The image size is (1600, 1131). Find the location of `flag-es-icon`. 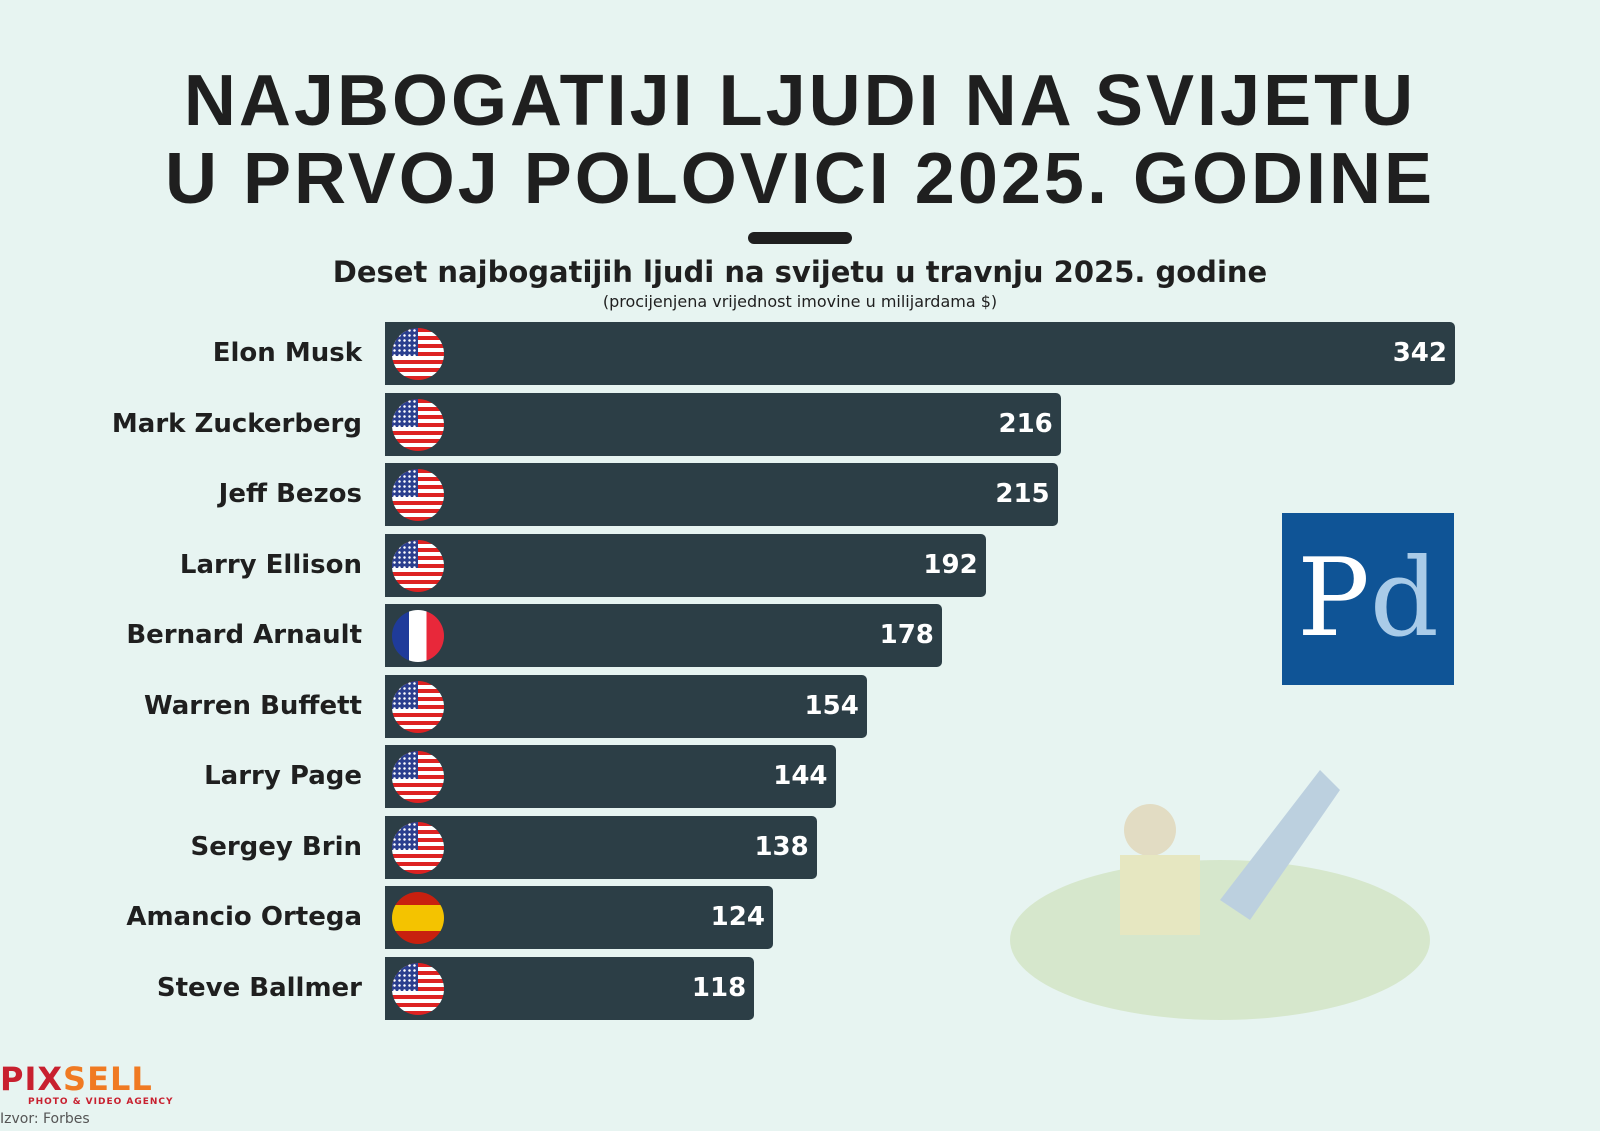

flag-es-icon is located at coordinates (418, 918).